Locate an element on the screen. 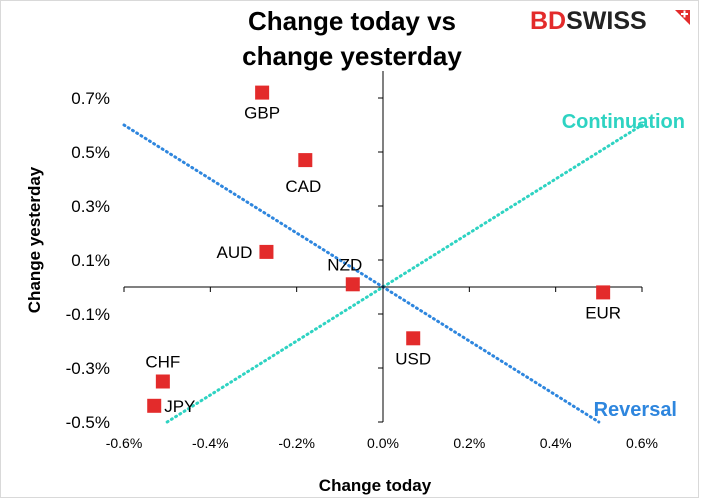 Image resolution: width=701 pixels, height=500 pixels. logo-text-swiss: SWISS is located at coordinates (606, 21).